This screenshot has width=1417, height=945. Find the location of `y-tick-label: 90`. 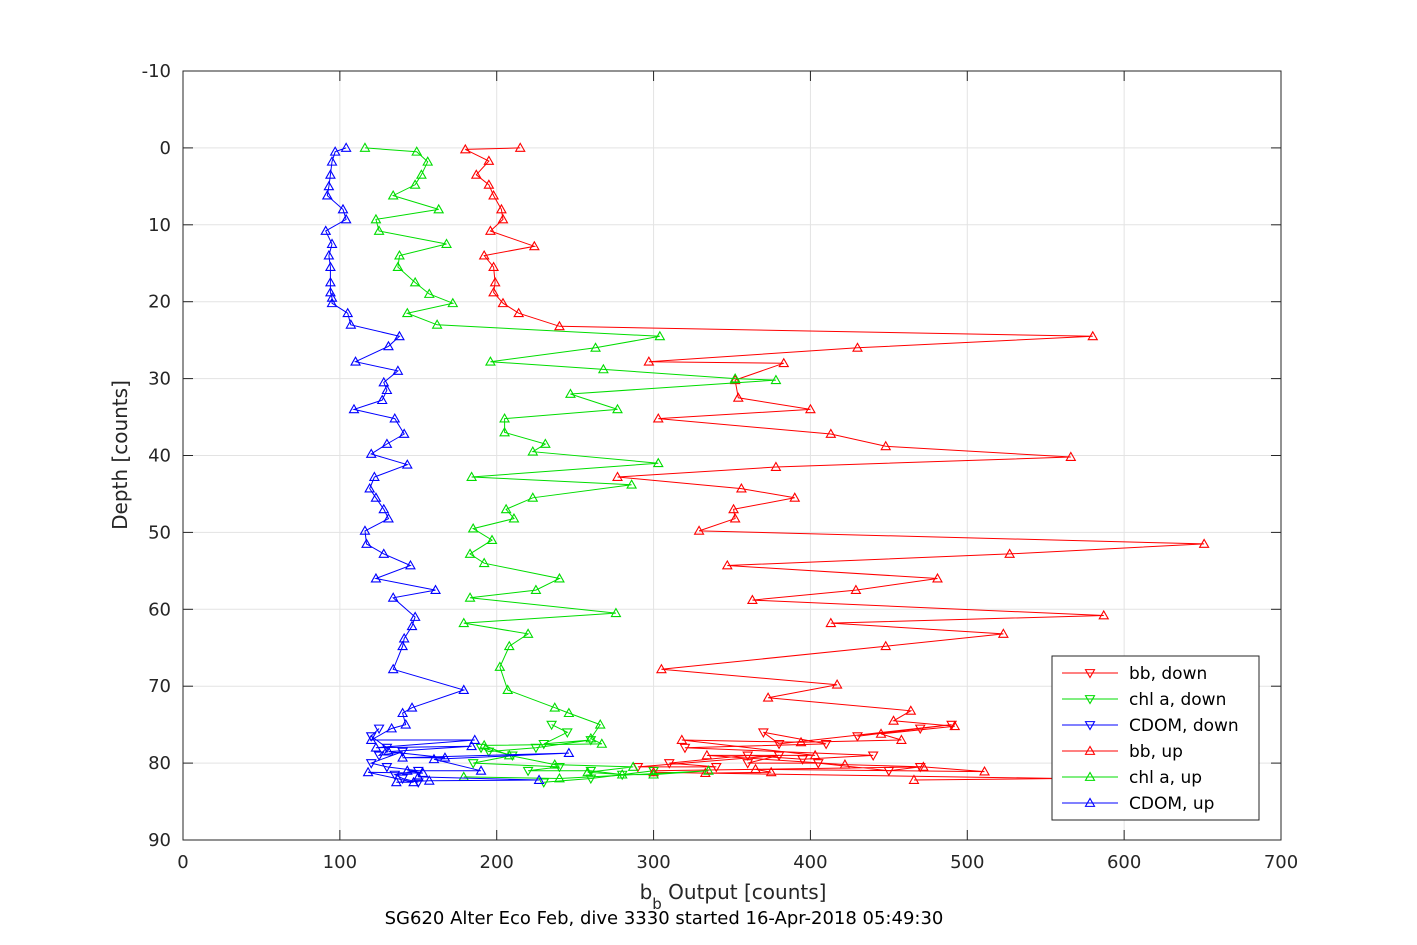

y-tick-label: 90 is located at coordinates (159, 840).